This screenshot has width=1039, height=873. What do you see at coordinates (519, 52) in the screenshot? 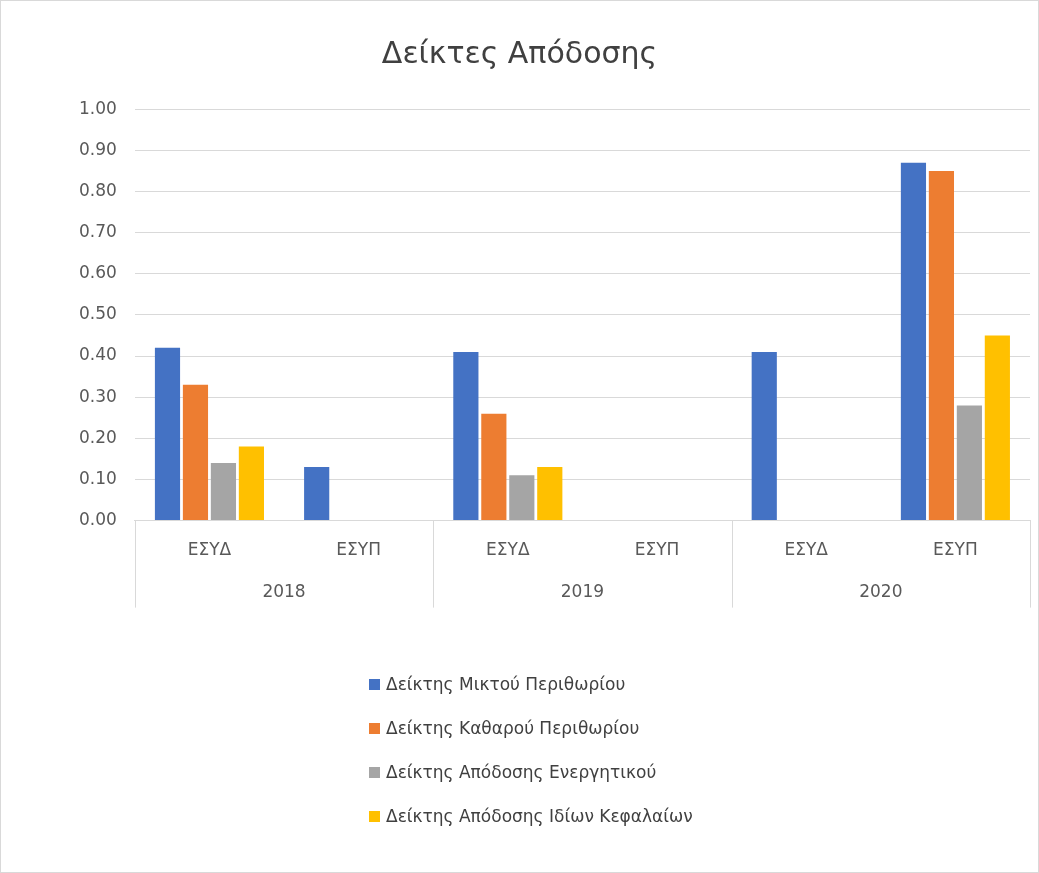
I see `chart-title: Δείκτες Απόδοσης` at bounding box center [519, 52].